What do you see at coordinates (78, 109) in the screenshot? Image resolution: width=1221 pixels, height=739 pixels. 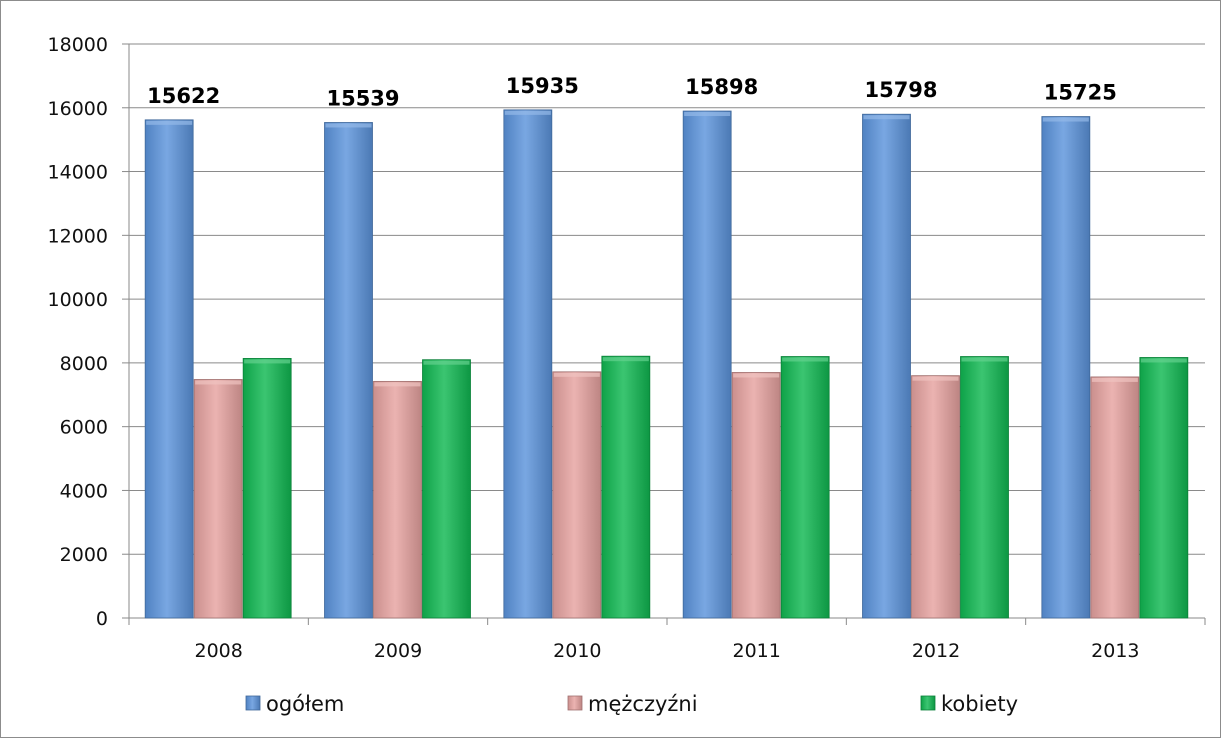 I see `y-tick-label: 16000` at bounding box center [78, 109].